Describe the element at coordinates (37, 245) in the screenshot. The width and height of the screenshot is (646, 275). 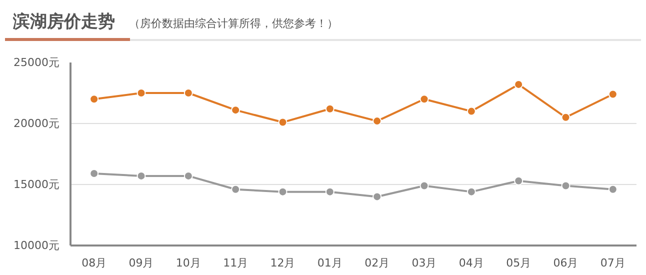
I see `y-tick-label: 10000元` at that location.